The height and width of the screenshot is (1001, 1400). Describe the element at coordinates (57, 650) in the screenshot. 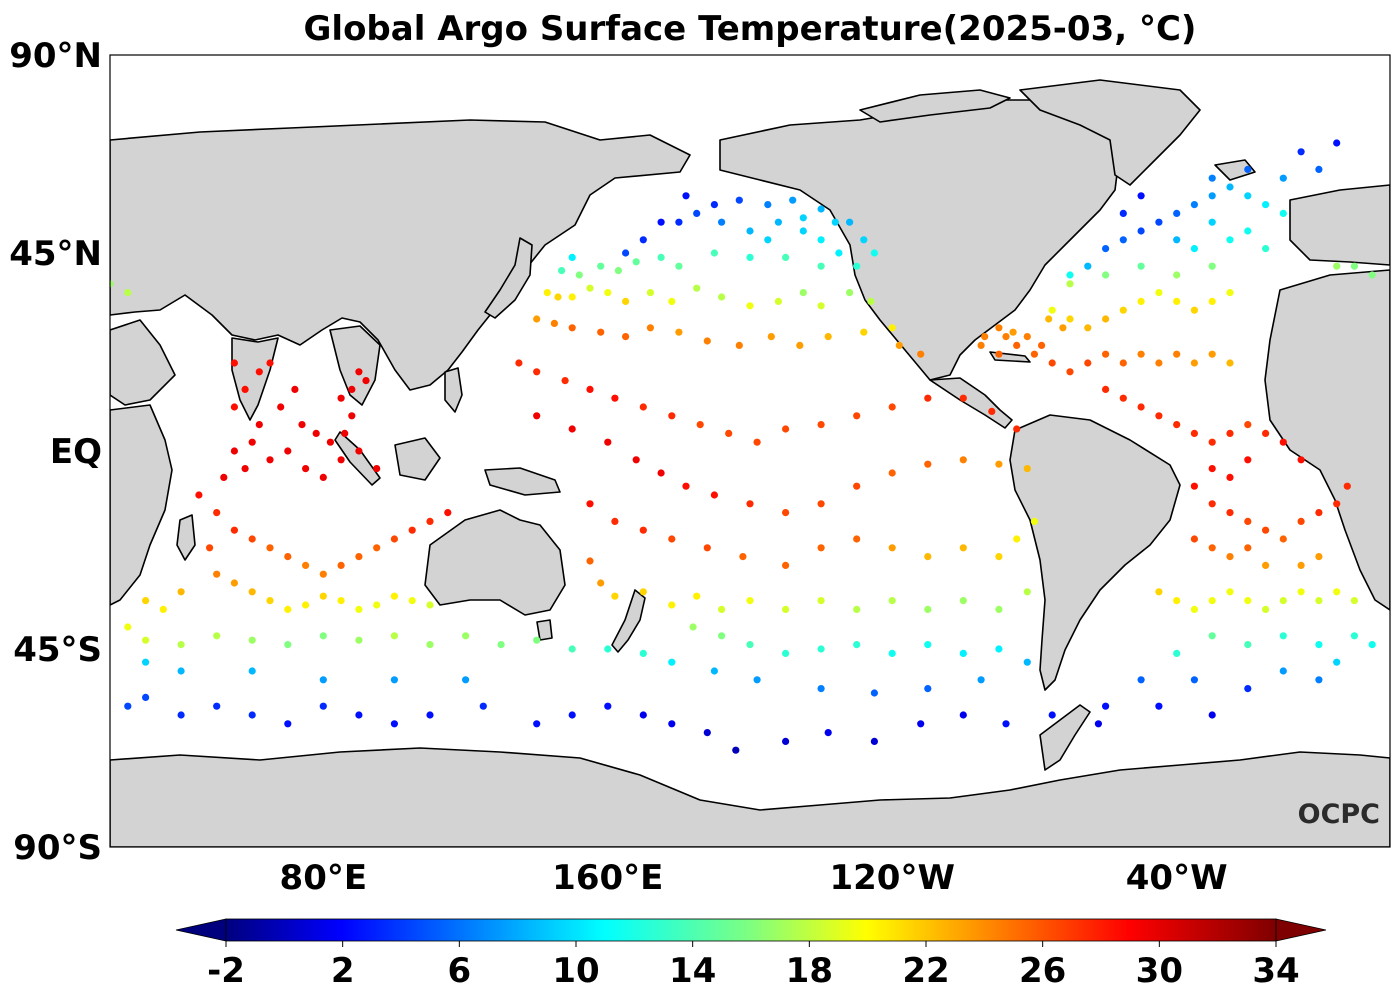

I see `y-tick-label: 45°S` at that location.